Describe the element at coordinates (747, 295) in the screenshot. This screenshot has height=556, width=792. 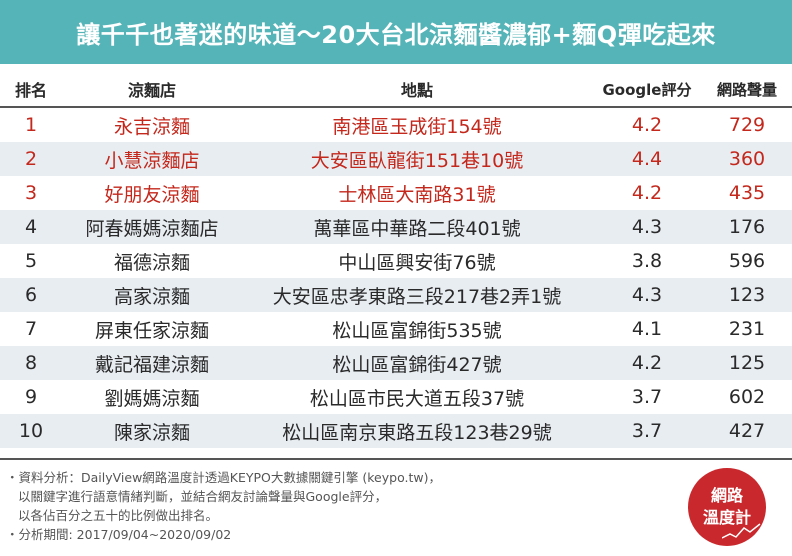
I see `cell-volume: 123` at that location.